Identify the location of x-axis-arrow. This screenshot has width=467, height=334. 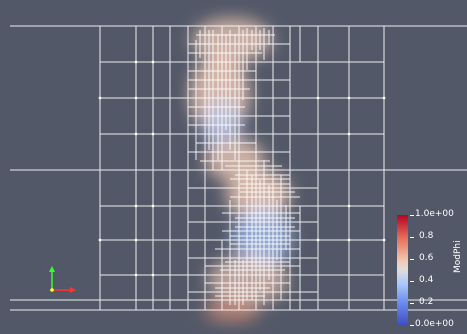
(73, 290).